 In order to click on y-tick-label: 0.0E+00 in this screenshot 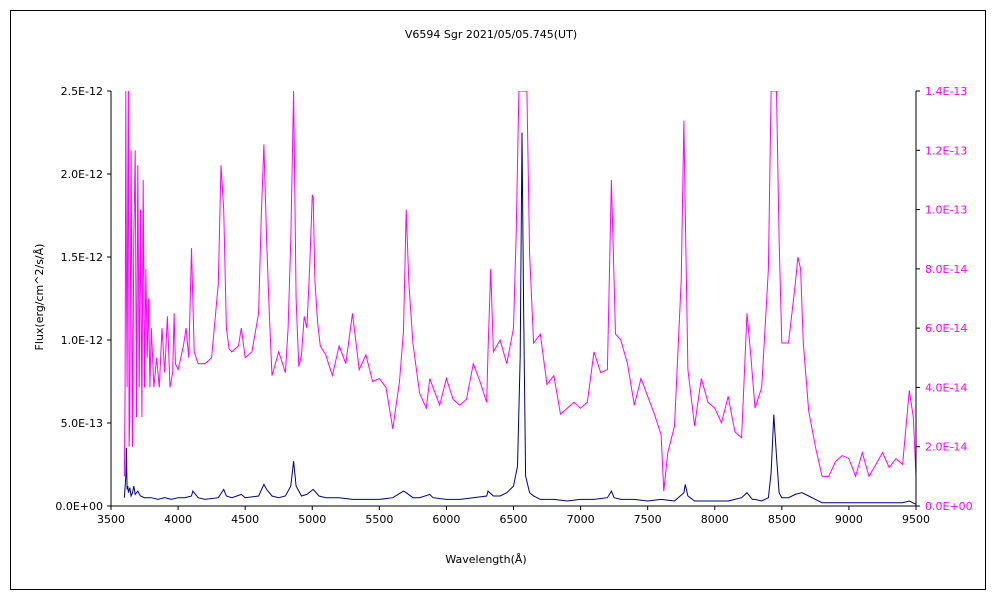, I will do `click(79, 506)`.